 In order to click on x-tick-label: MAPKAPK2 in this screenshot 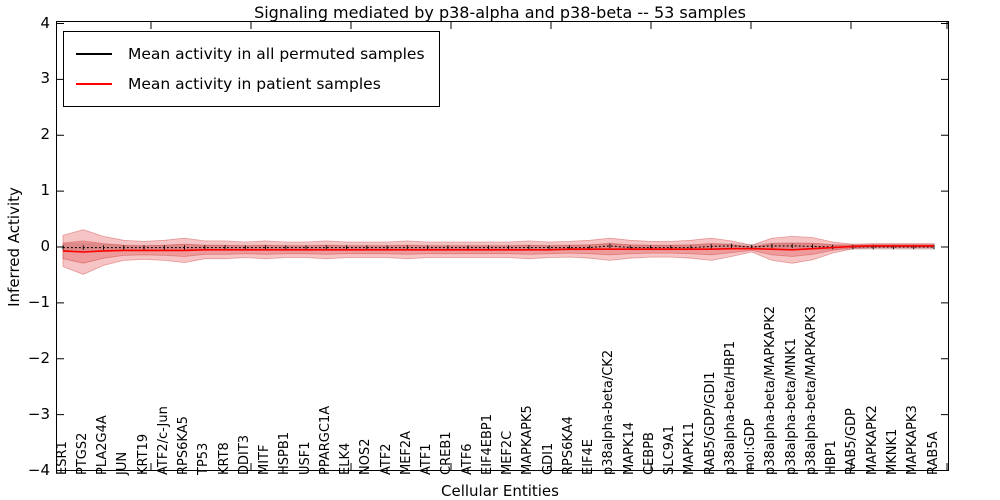, I will do `click(872, 440)`.